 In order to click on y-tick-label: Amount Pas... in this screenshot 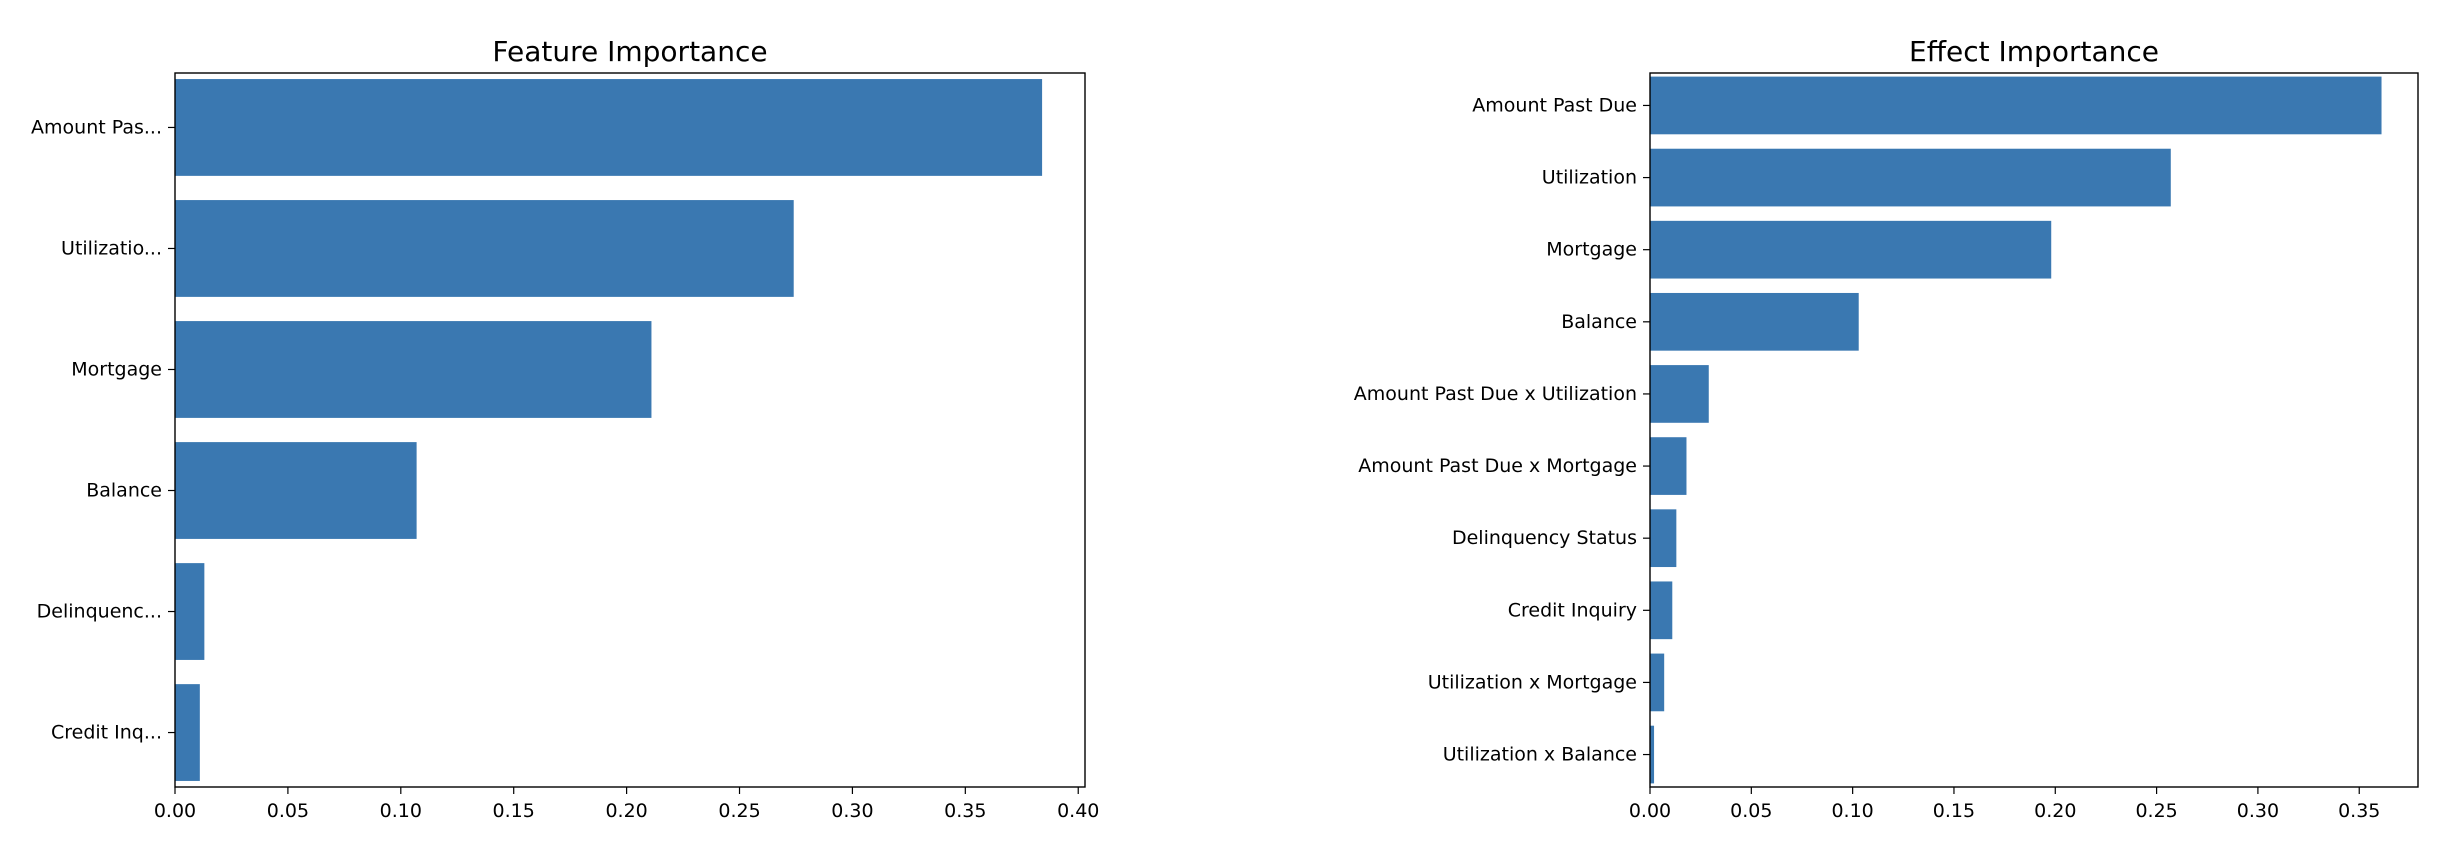, I will do `click(96, 127)`.